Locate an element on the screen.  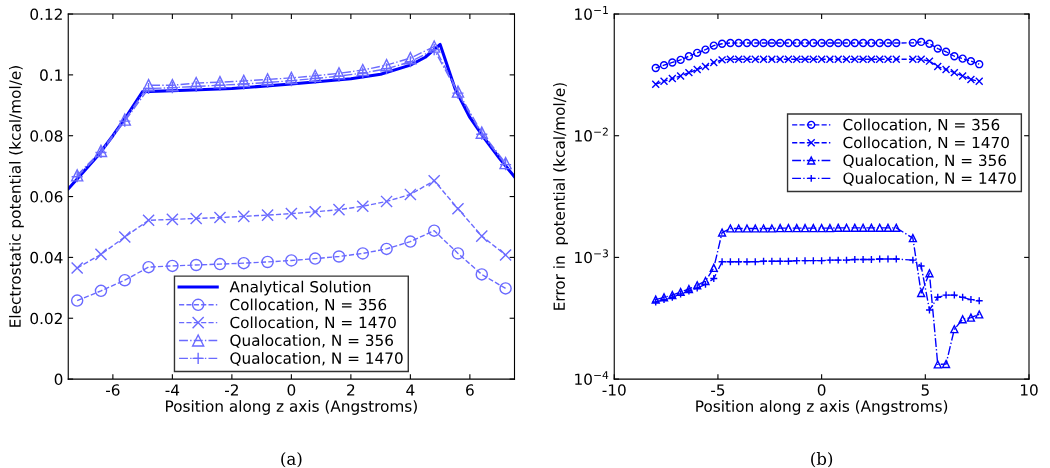
y-tick-label: 0.04 is located at coordinates (46, 257).